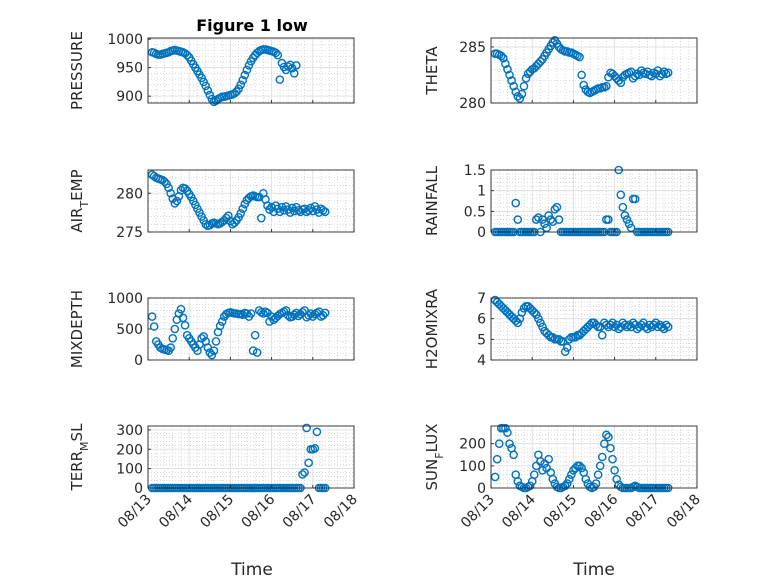 The height and width of the screenshot is (583, 778). I want to click on y-axis-label: MIXDEPTH, so click(77, 329).